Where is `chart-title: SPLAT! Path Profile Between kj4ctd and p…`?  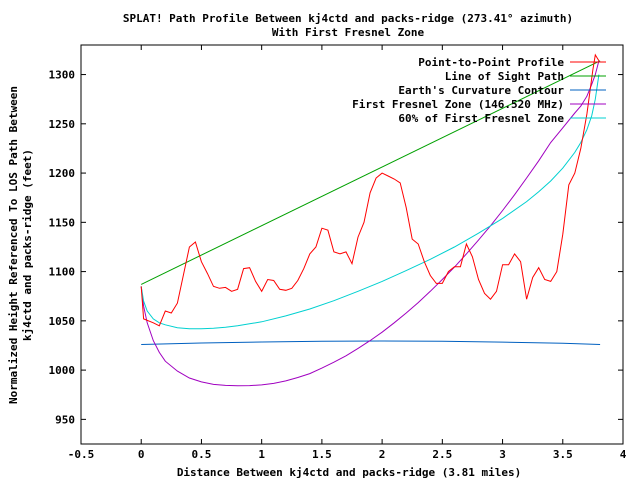 chart-title: SPLAT! Path Profile Between kj4ctd and p… is located at coordinates (348, 18).